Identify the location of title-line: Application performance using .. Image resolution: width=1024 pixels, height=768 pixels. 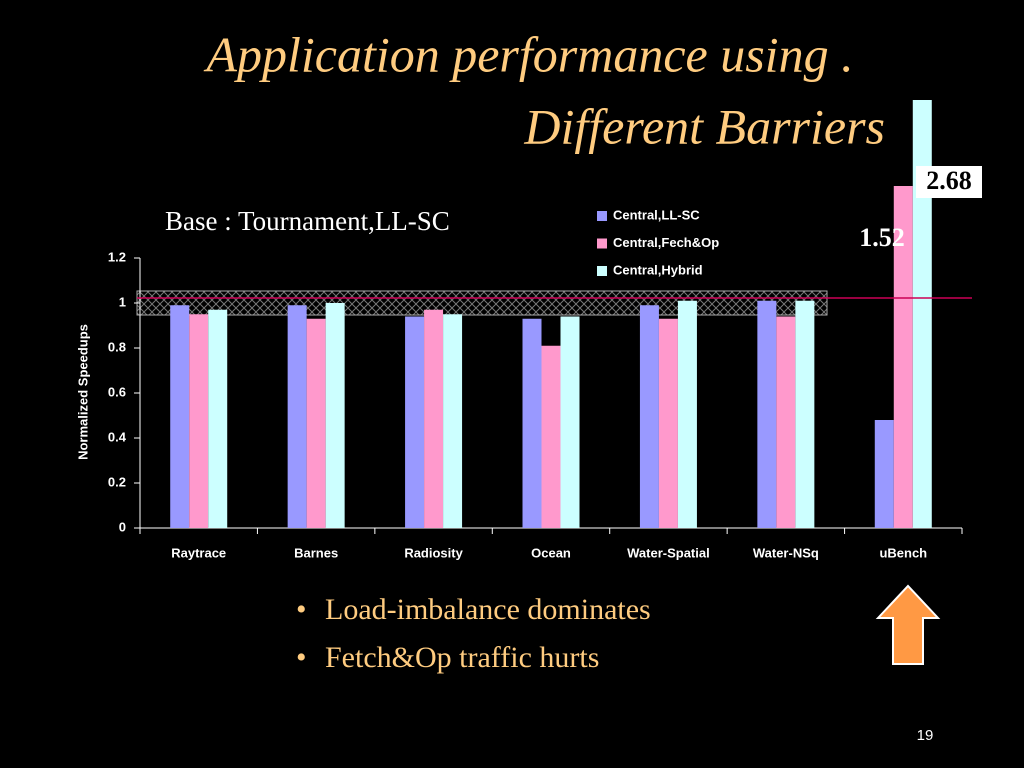
(528, 54).